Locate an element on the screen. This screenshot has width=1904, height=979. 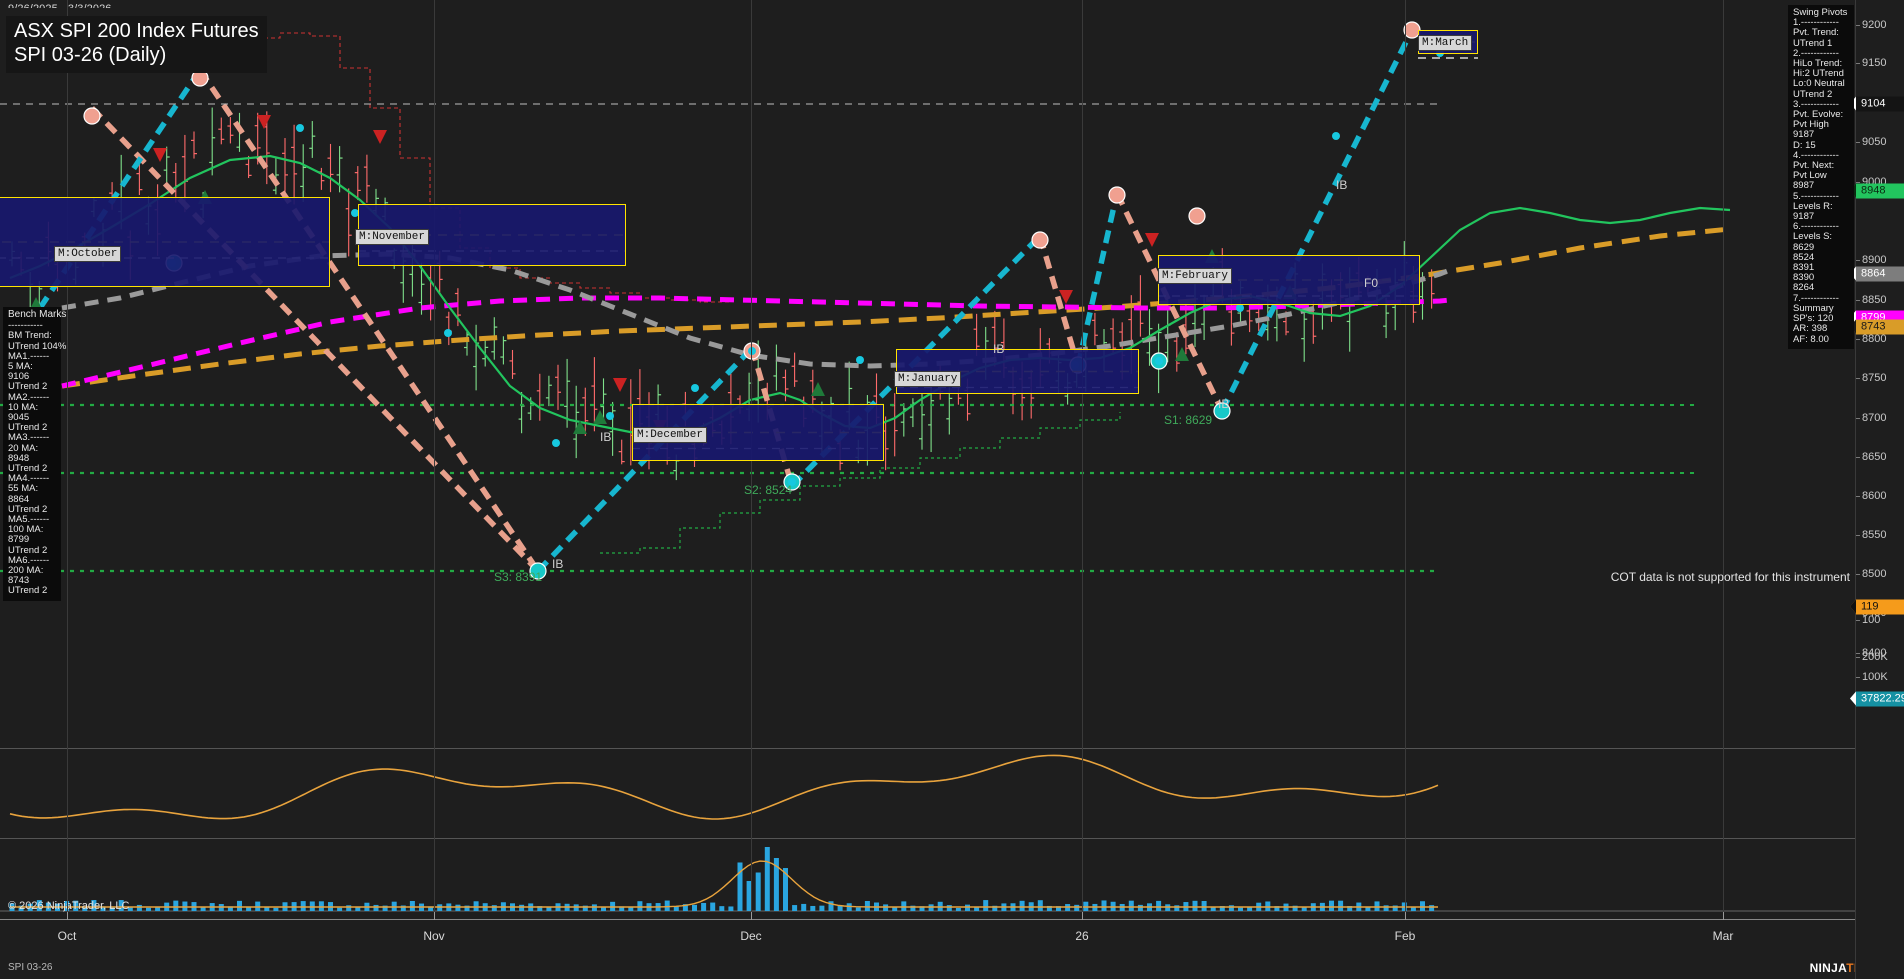
swing-pivot-row: HiLo Trend: is located at coordinates (1818, 64).